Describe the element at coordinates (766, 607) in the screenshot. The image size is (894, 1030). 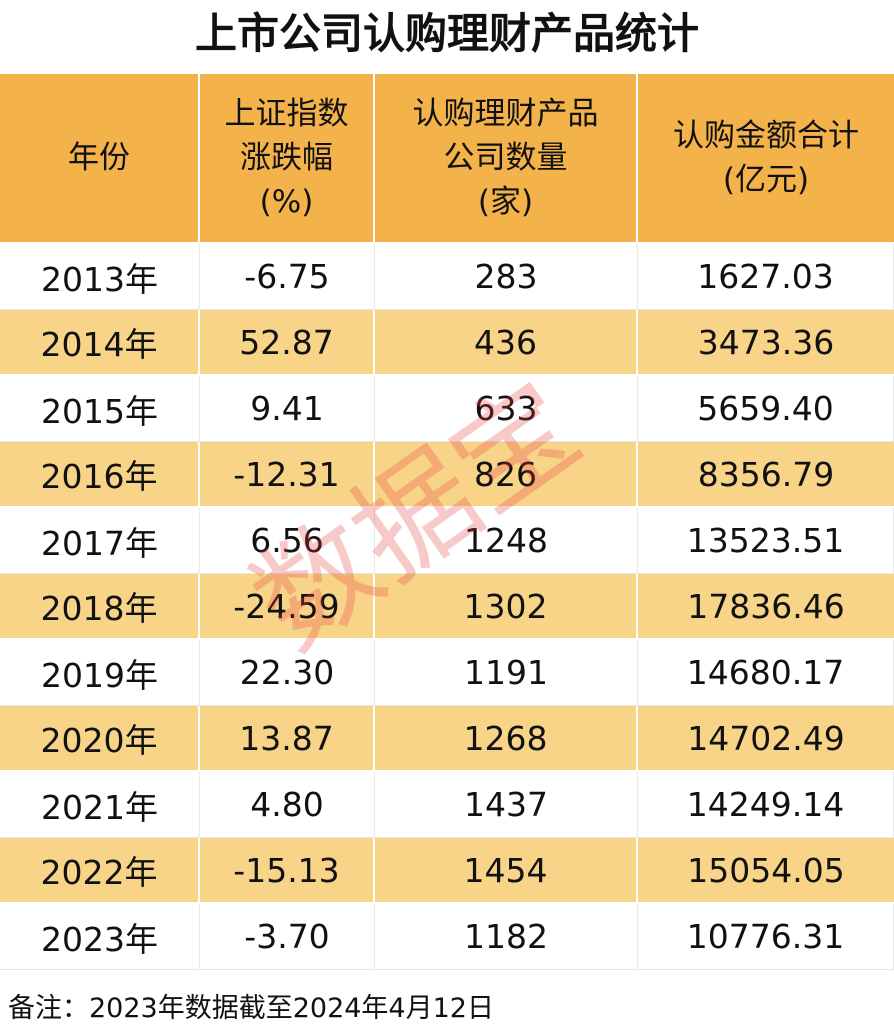
I see `cell-text: 17836.46` at that location.